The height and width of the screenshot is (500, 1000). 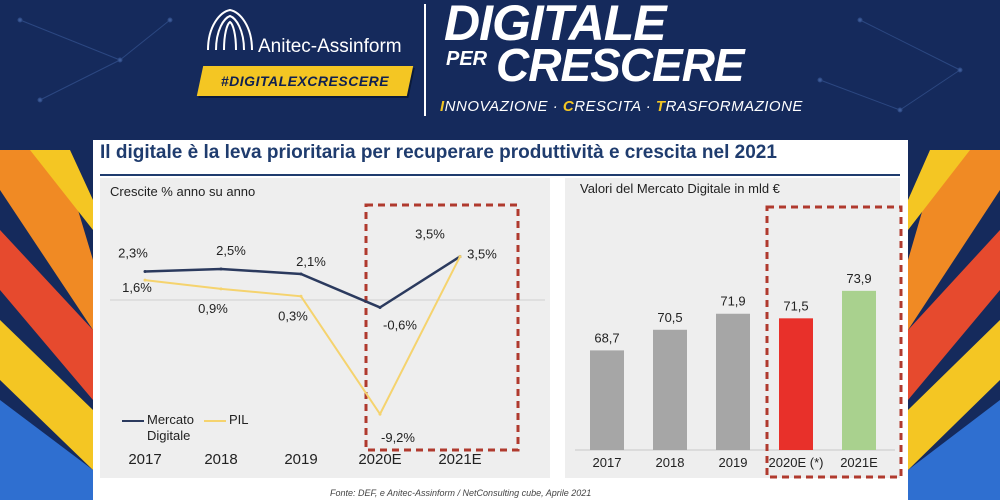 I want to click on line-point-pil-2017, so click(x=145, y=280).